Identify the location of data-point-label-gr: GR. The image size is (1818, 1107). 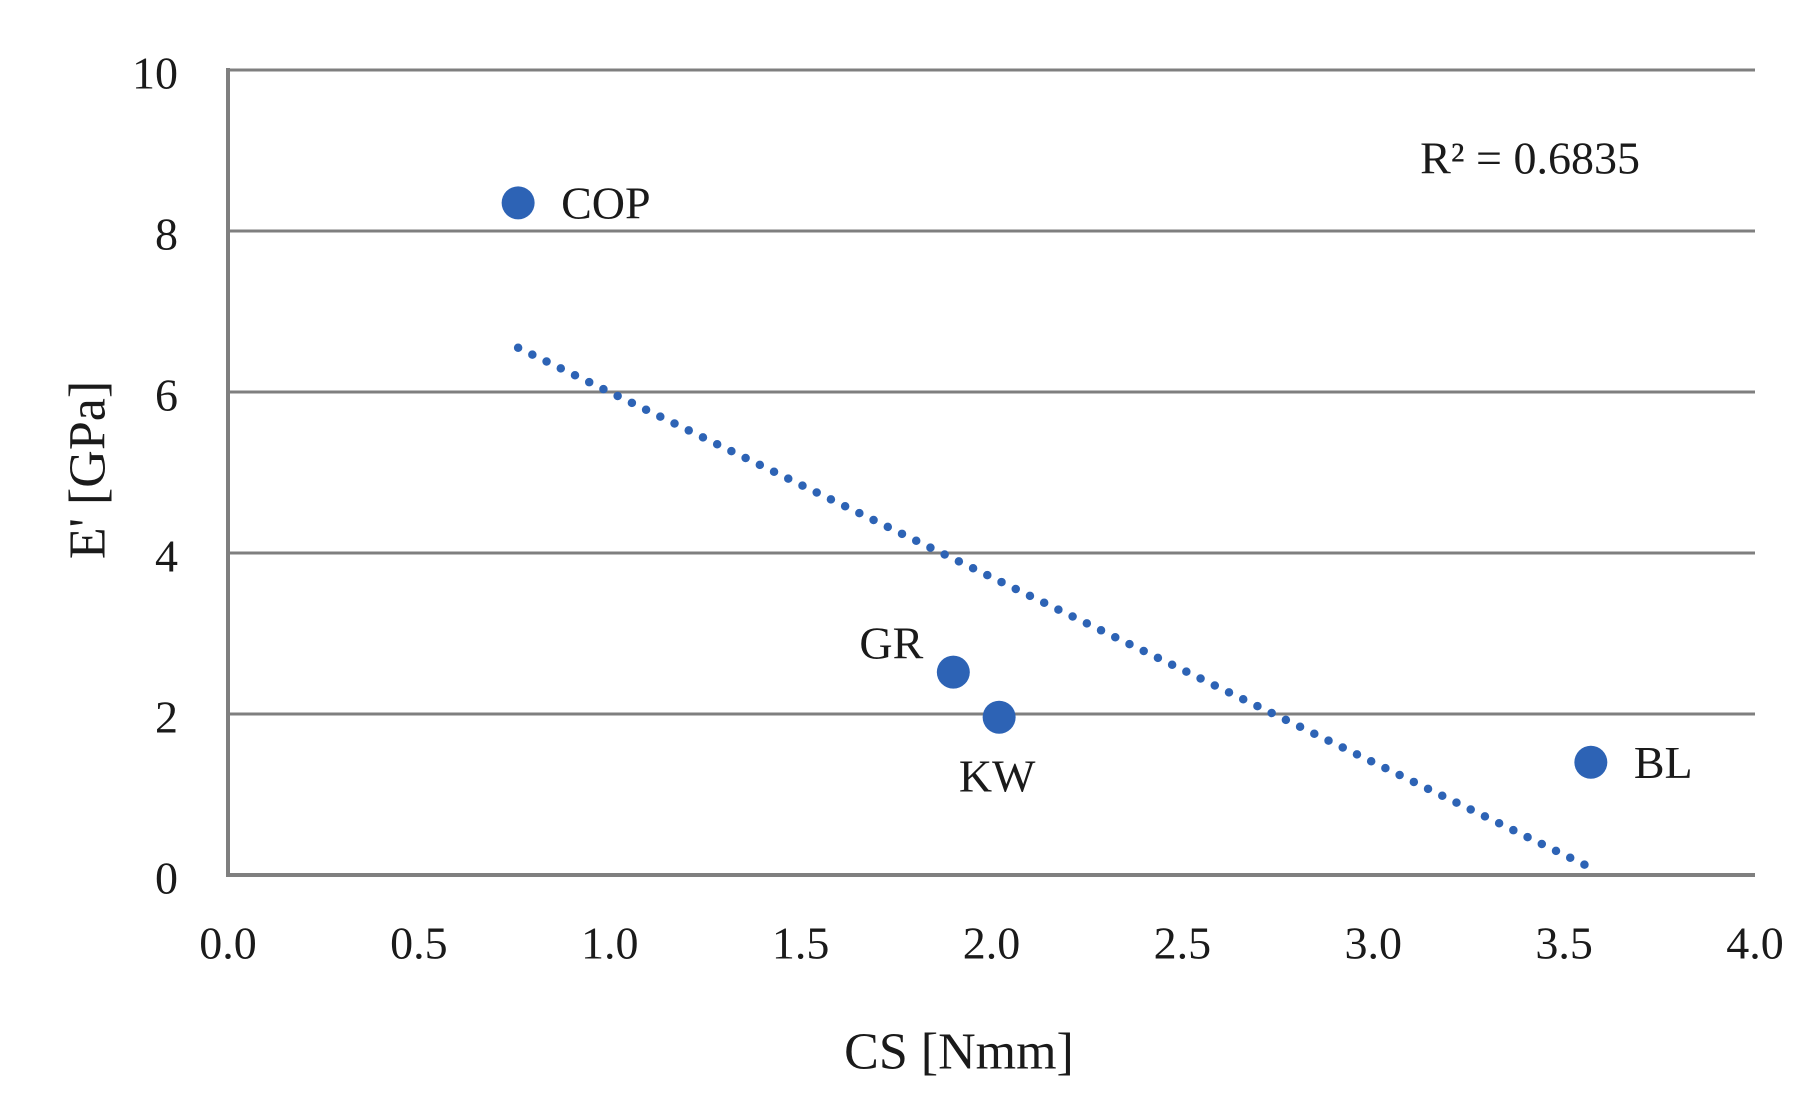
(891, 643).